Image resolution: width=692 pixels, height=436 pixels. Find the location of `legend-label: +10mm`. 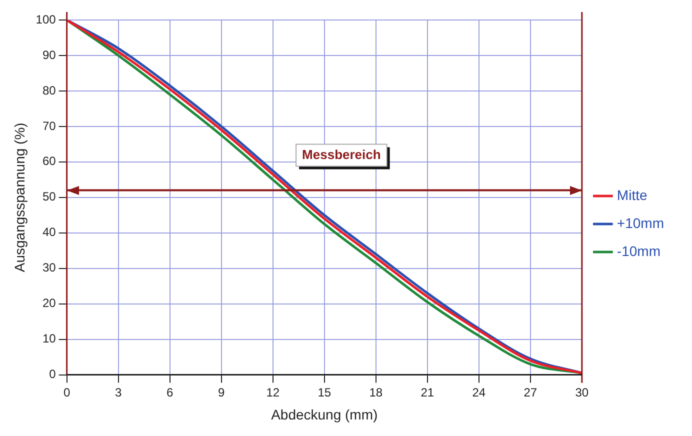

legend-label: +10mm is located at coordinates (640, 222).